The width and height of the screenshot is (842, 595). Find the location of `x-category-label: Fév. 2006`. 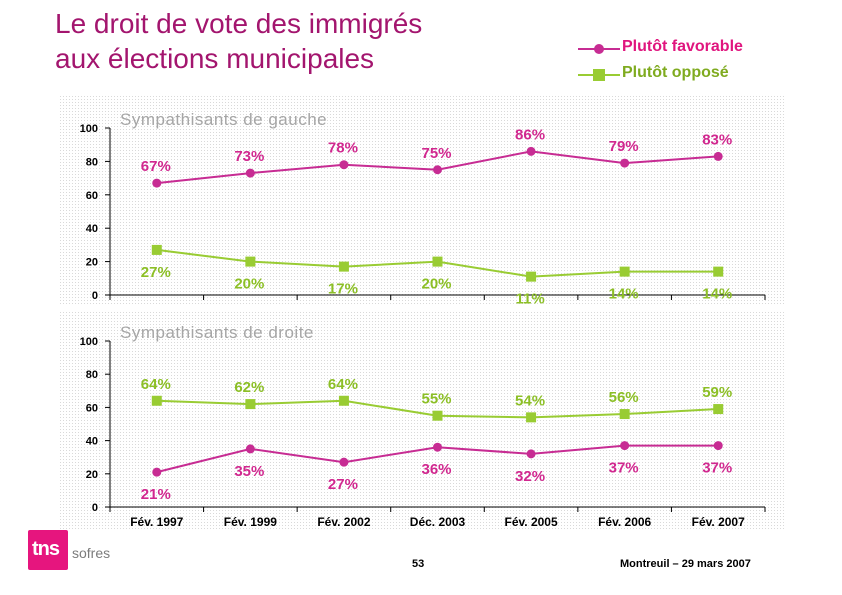

x-category-label: Fév. 2006 is located at coordinates (624, 522).